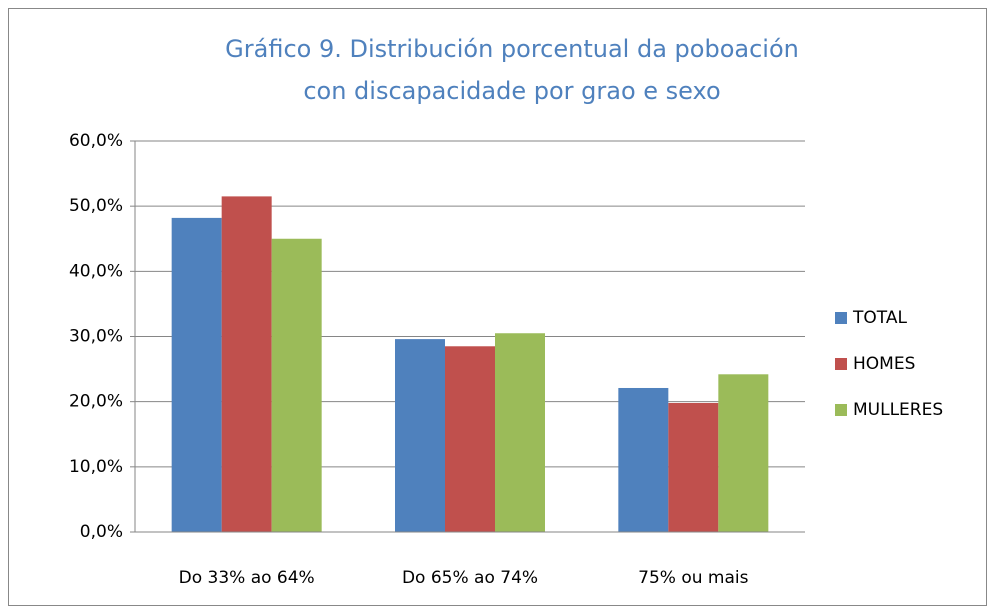 The image size is (996, 615). What do you see at coordinates (96, 271) in the screenshot?
I see `y-tick-label: 40,0%` at bounding box center [96, 271].